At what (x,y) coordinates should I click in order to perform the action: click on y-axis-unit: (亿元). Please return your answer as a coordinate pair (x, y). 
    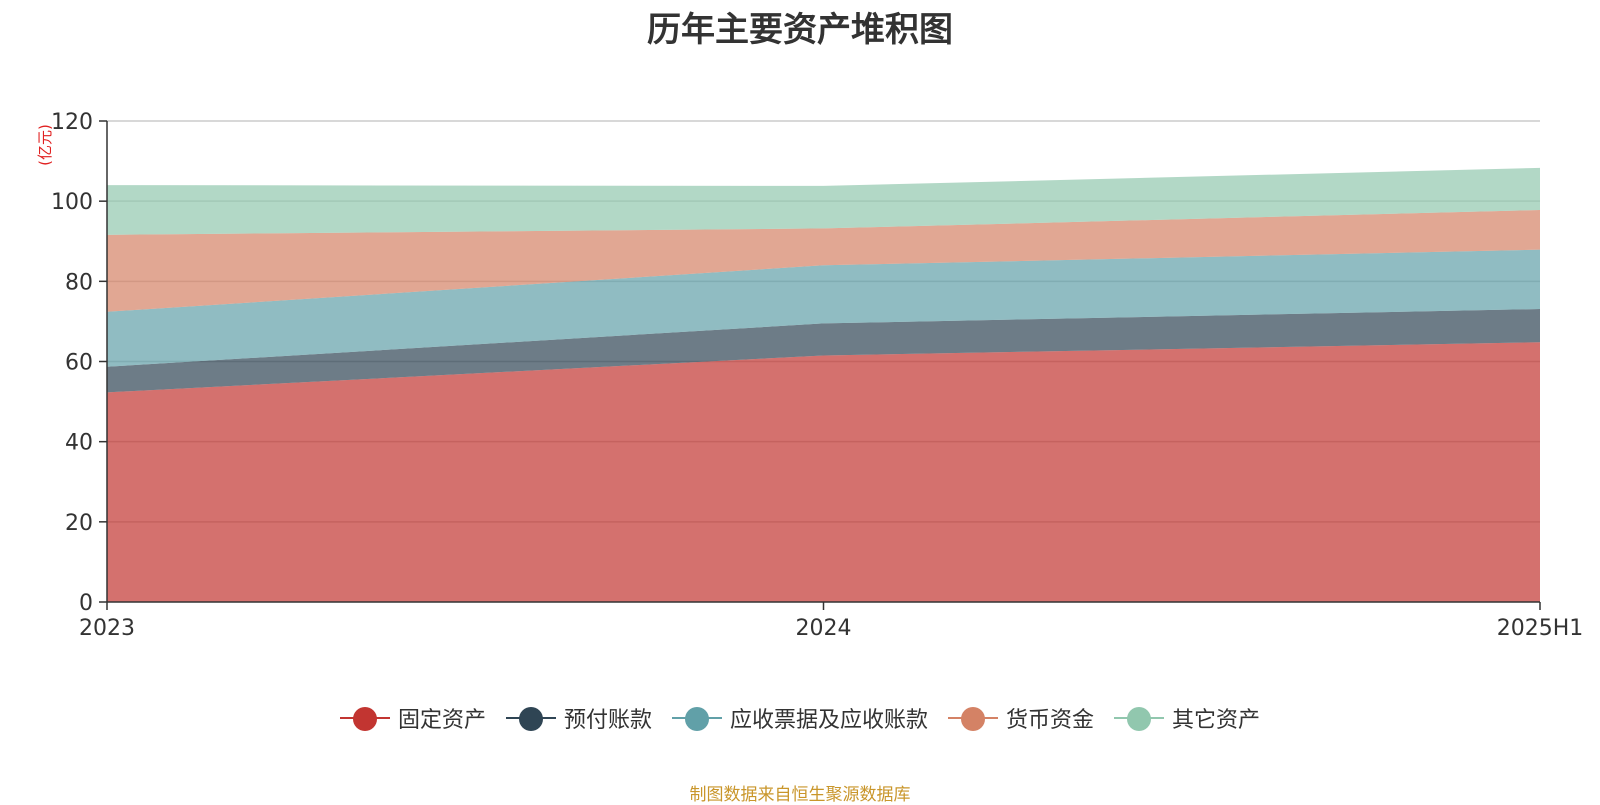
    Looking at the image, I should click on (45, 145).